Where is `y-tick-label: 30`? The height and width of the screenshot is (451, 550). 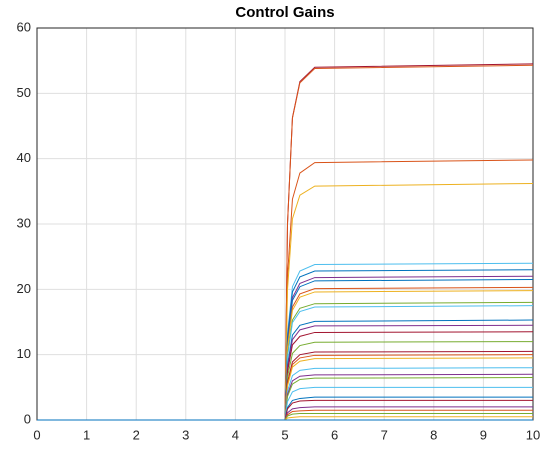
y-tick-label: 30 is located at coordinates (24, 222).